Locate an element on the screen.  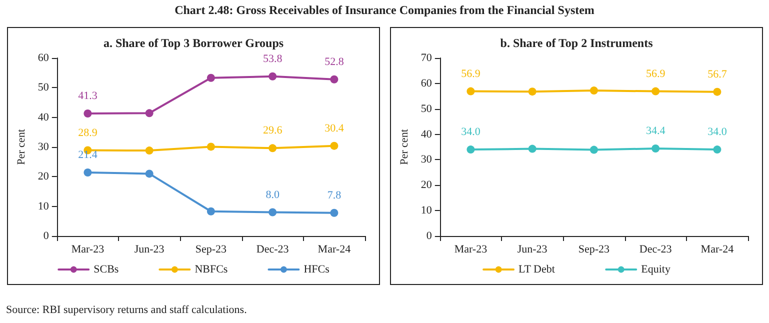
data-label: 8.0 is located at coordinates (273, 194).